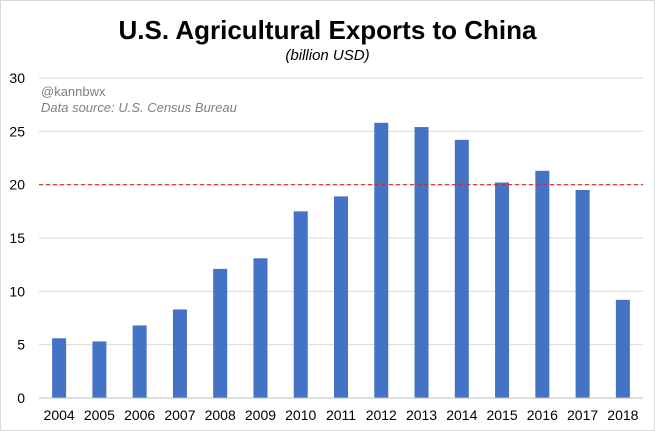  Describe the element at coordinates (327, 55) in the screenshot. I see `chart-subtitle: (billion USD)` at that location.